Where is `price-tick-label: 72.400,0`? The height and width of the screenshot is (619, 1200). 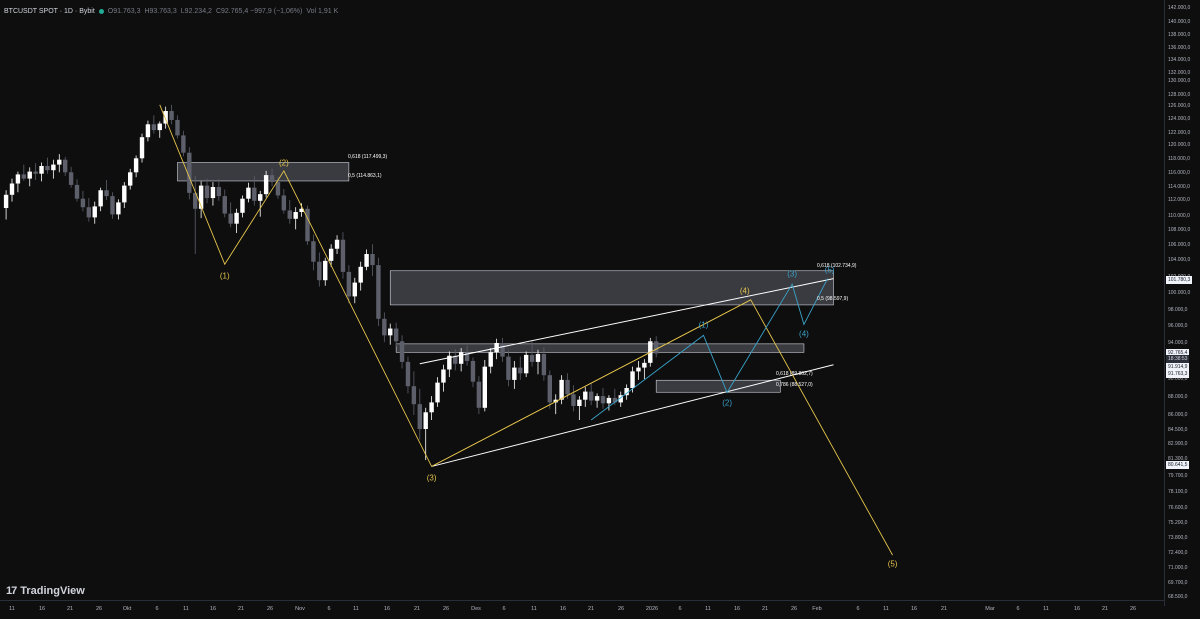
price-tick-label: 72.400,0 is located at coordinates (1178, 553).